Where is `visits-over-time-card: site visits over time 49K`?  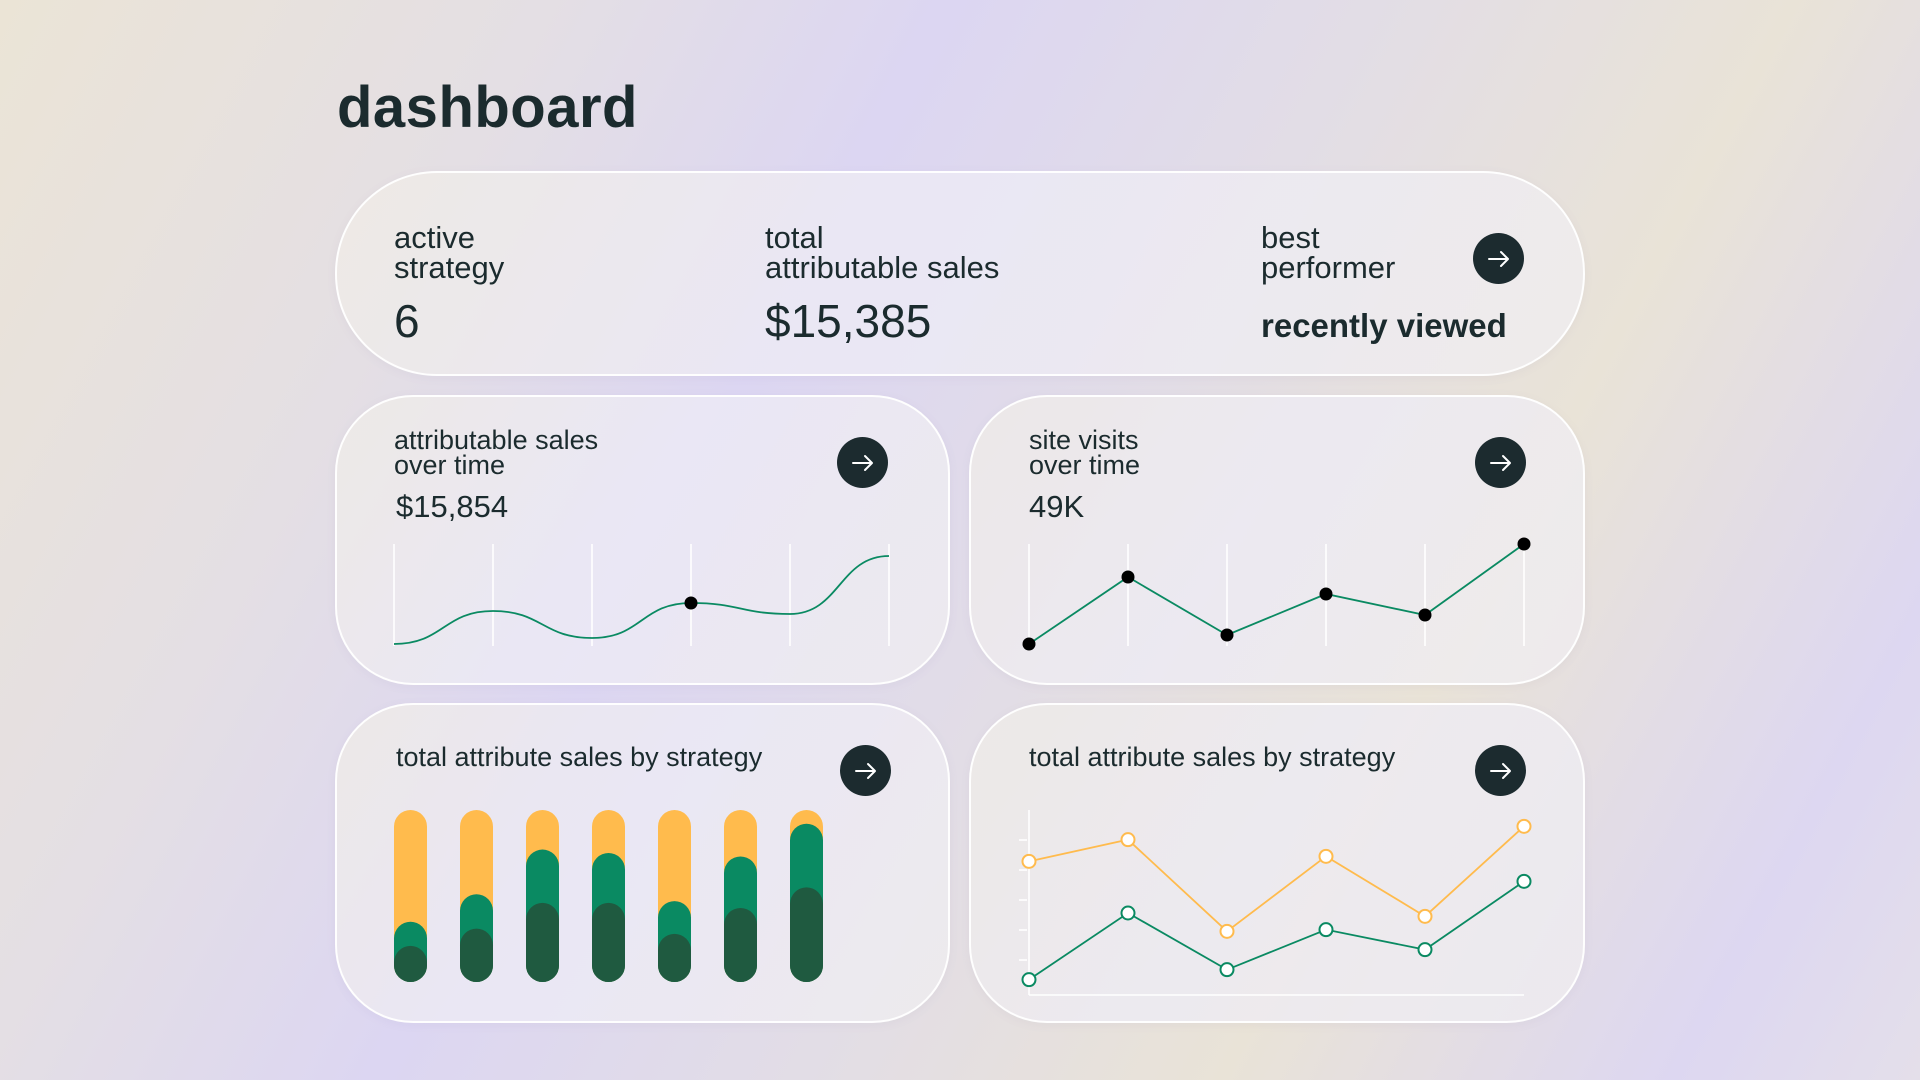
visits-over-time-card: site visits over time 49K is located at coordinates (1277, 540).